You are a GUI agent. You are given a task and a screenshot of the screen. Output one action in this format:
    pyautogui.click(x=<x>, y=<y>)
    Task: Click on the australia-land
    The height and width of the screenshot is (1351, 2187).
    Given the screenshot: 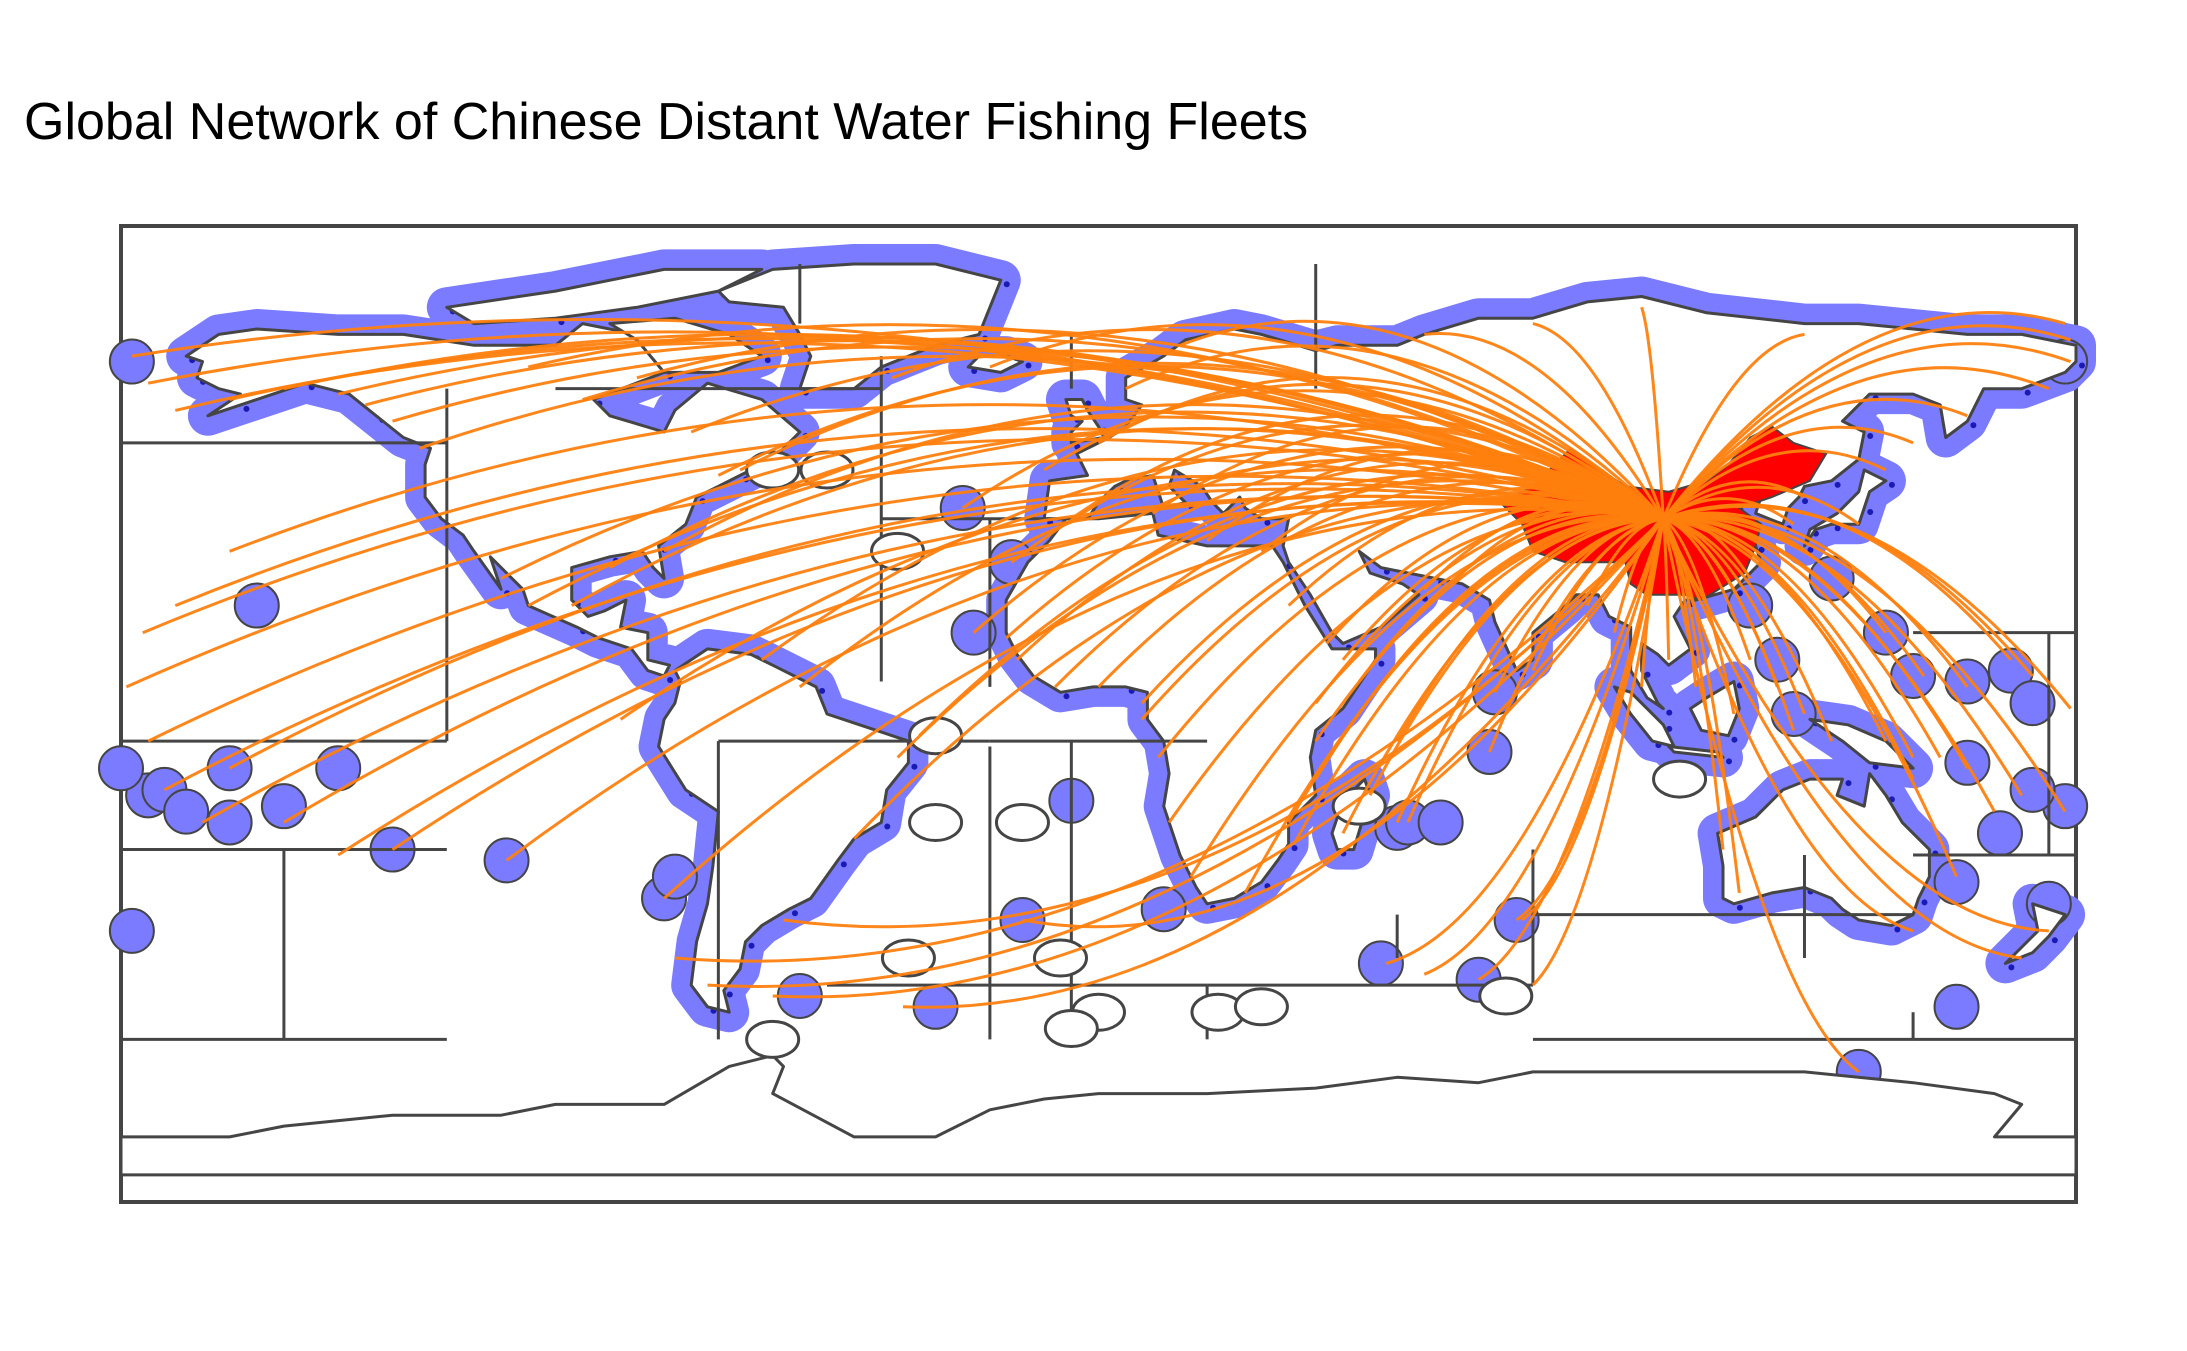 What is the action you would take?
    pyautogui.click(x=1823, y=849)
    